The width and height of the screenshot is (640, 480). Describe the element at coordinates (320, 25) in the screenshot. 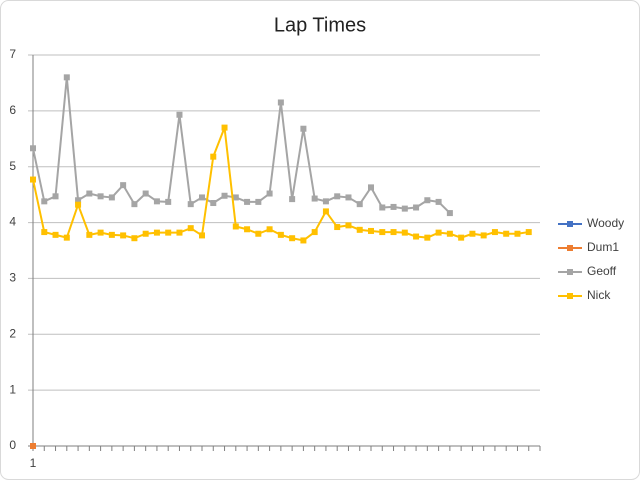

I see `chart-title: Lap Times` at that location.